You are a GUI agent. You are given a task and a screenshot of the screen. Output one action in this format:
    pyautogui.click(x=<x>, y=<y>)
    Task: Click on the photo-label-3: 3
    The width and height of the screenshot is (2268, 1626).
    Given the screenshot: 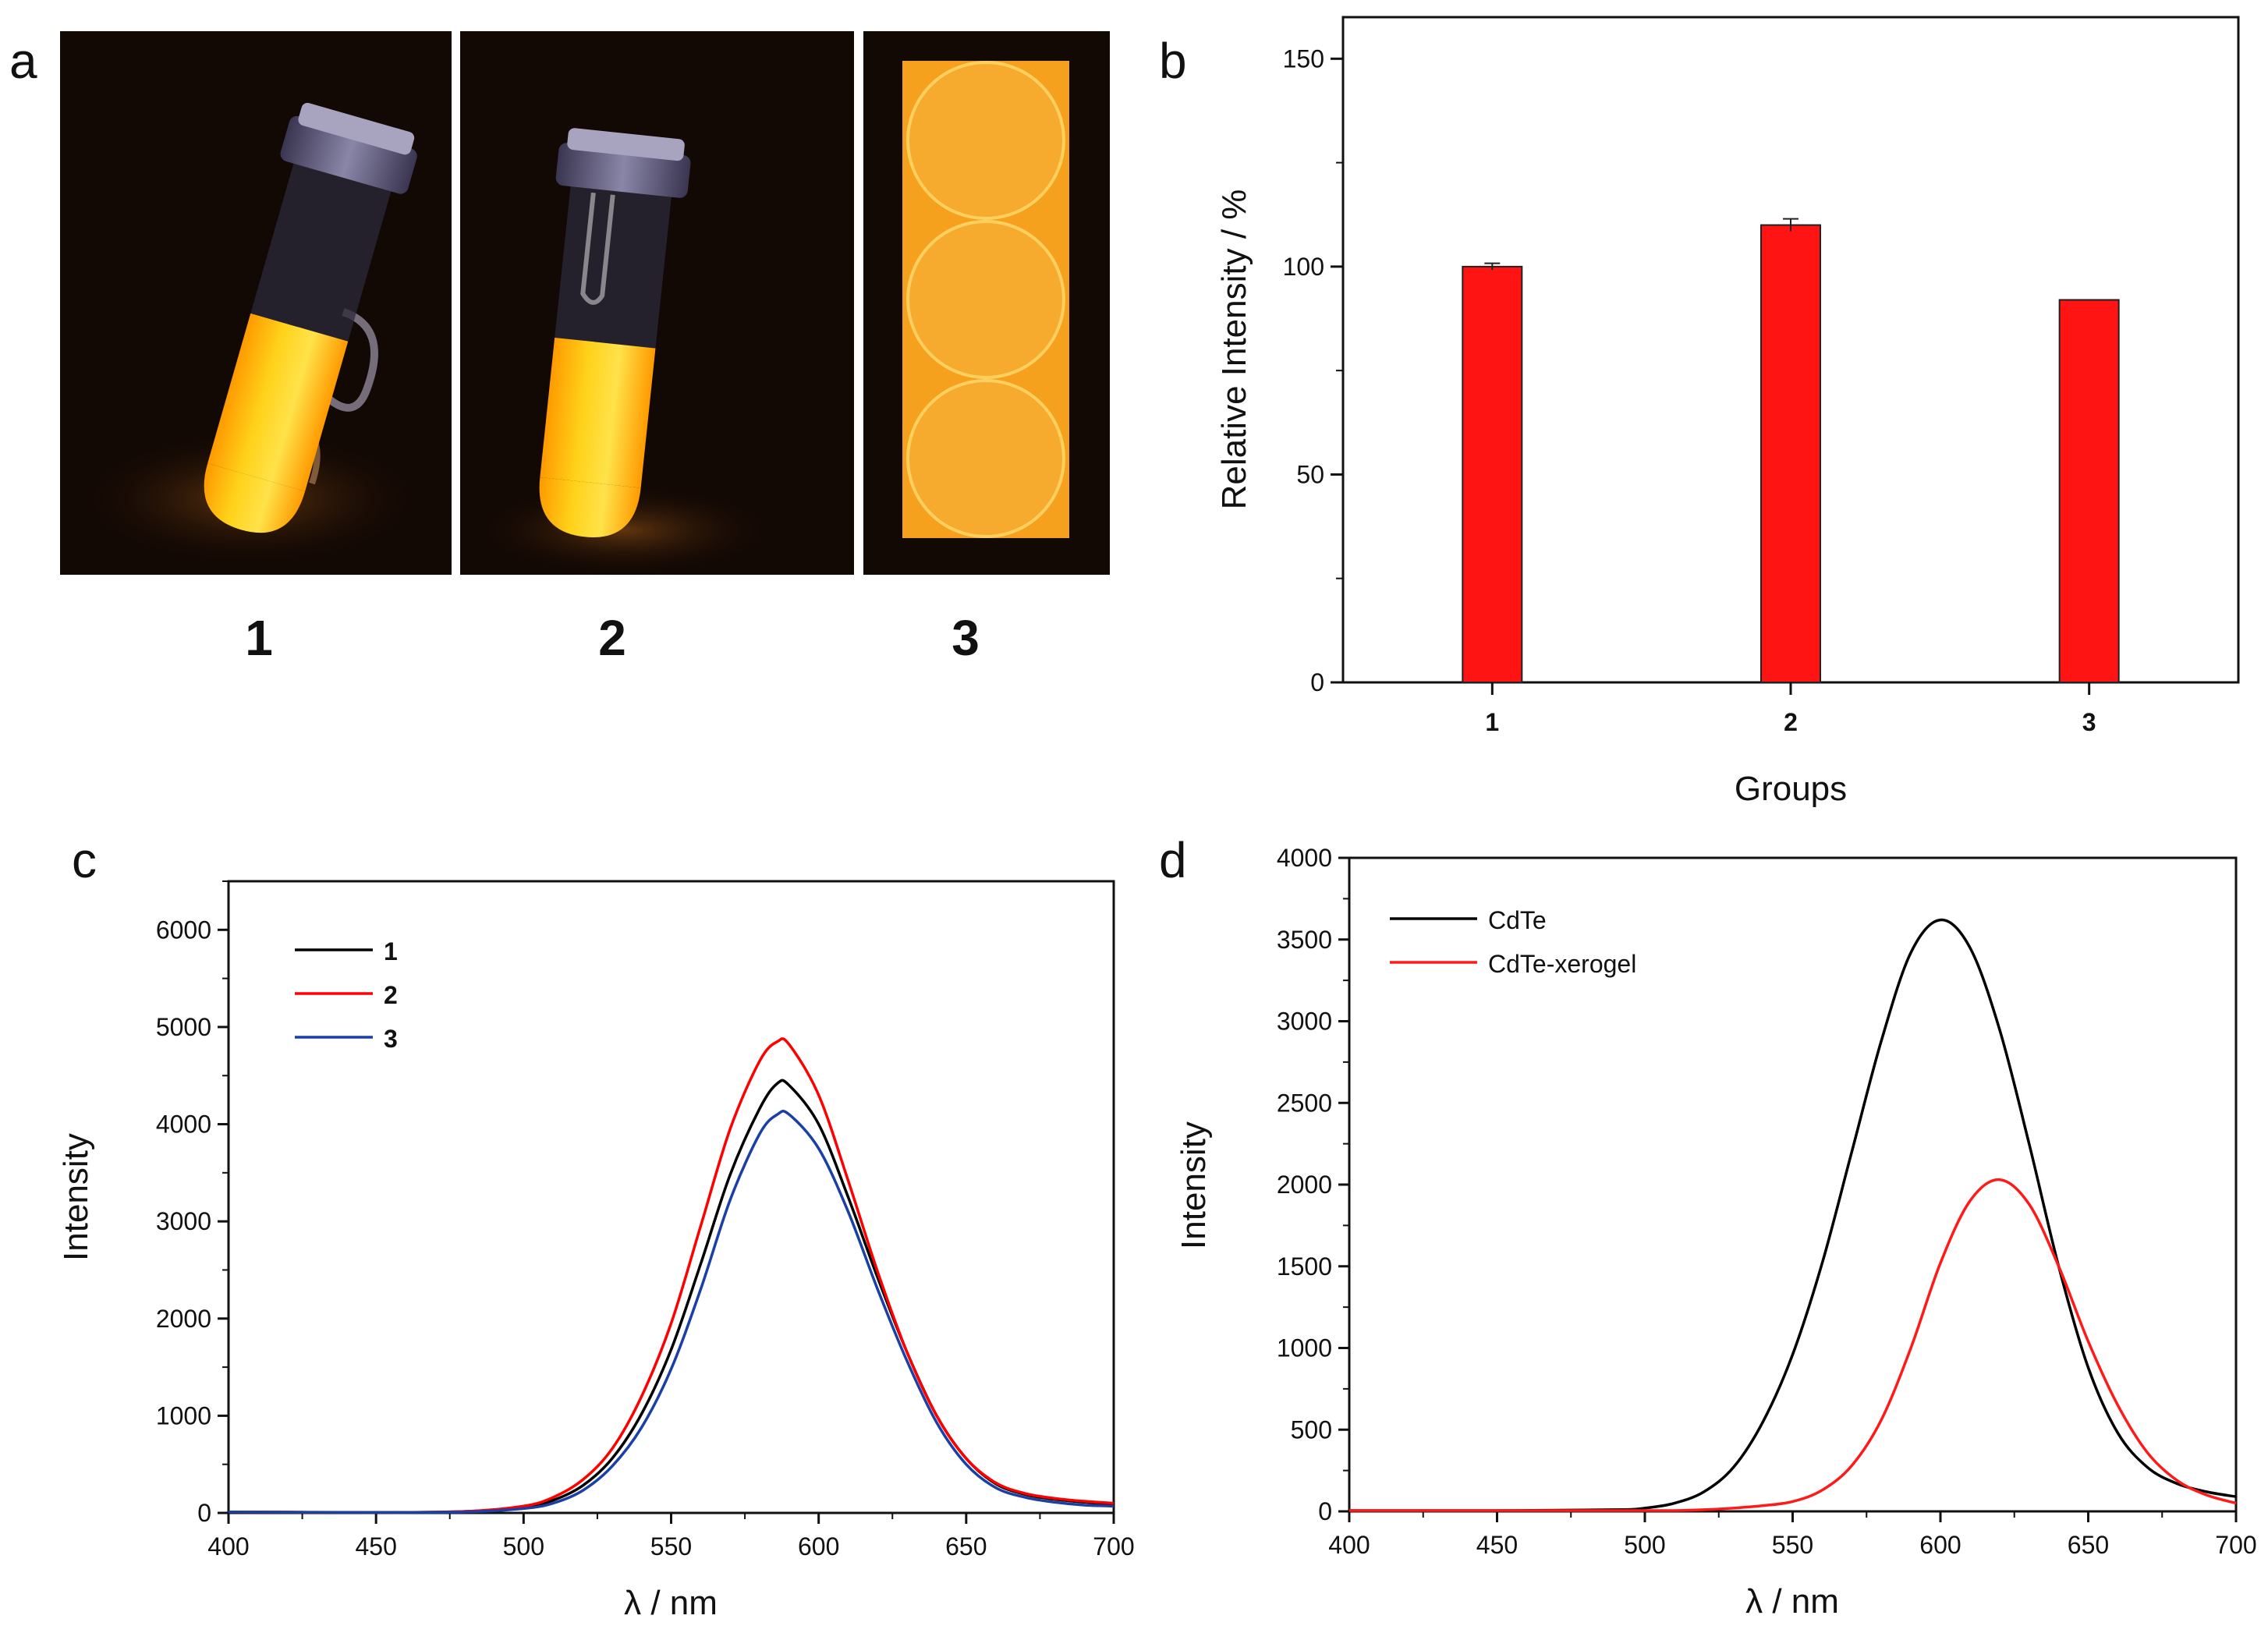 What is the action you would take?
    pyautogui.click(x=965, y=638)
    